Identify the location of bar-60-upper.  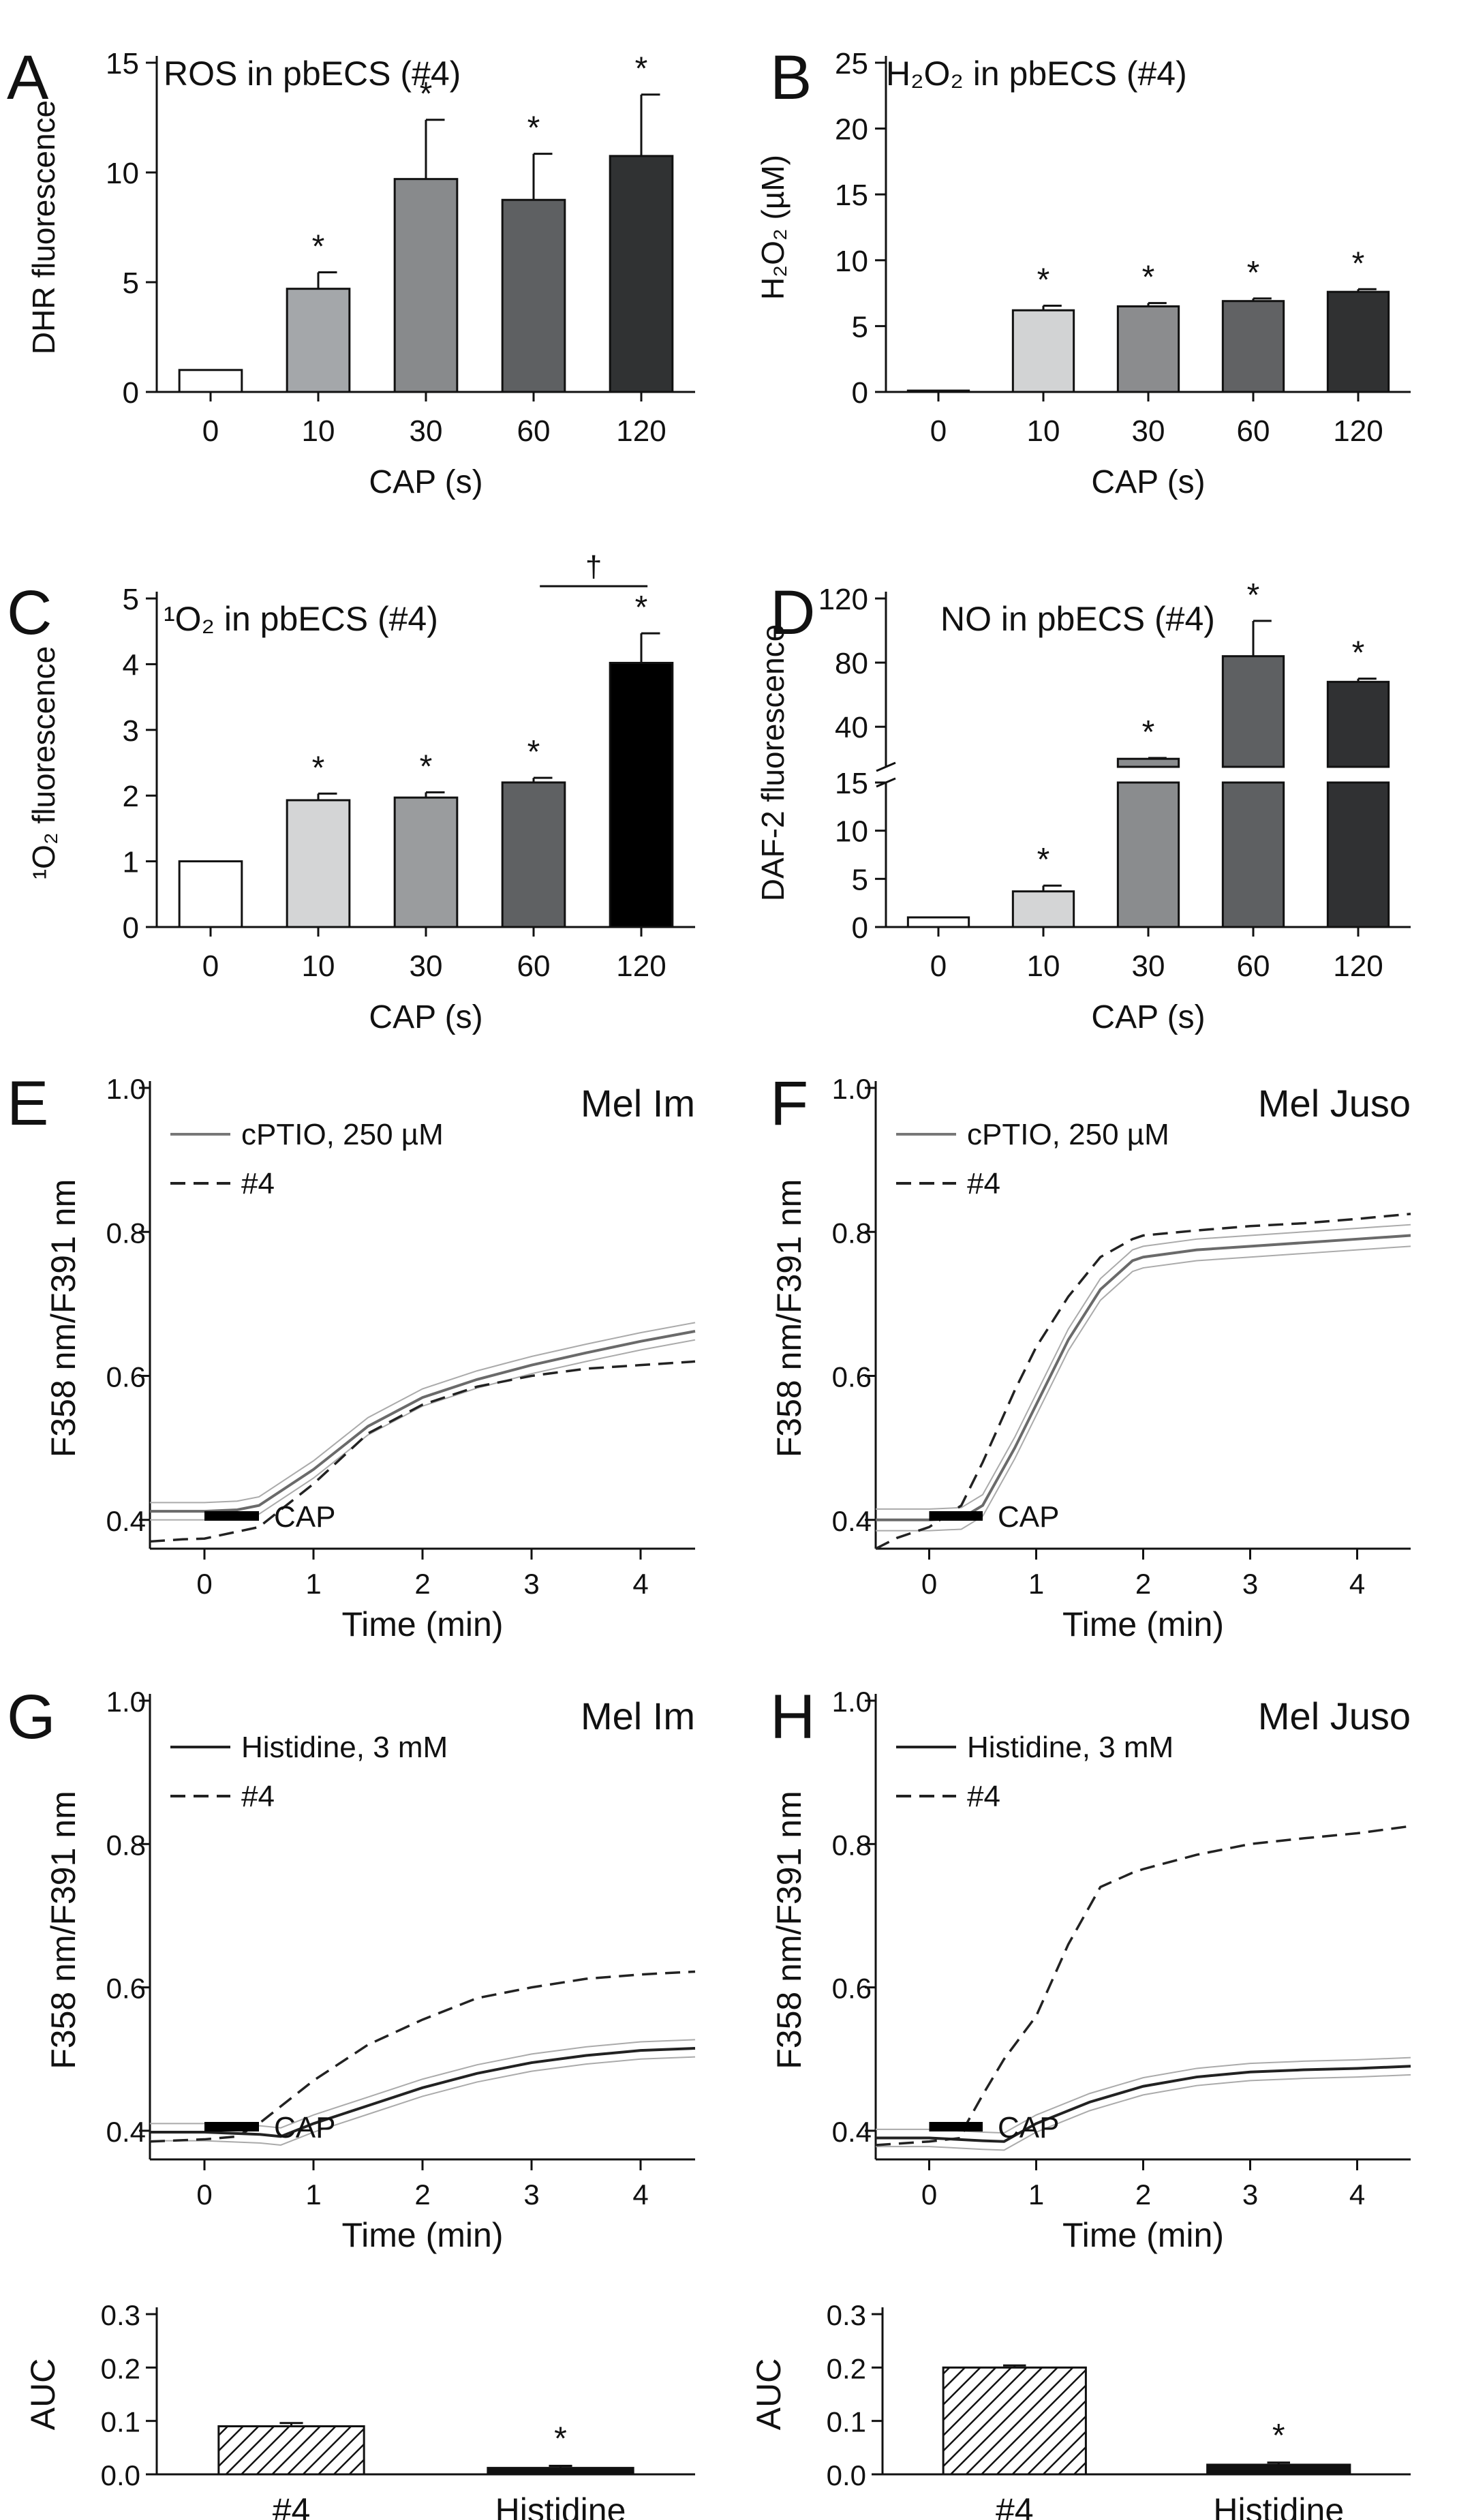
(1253, 711).